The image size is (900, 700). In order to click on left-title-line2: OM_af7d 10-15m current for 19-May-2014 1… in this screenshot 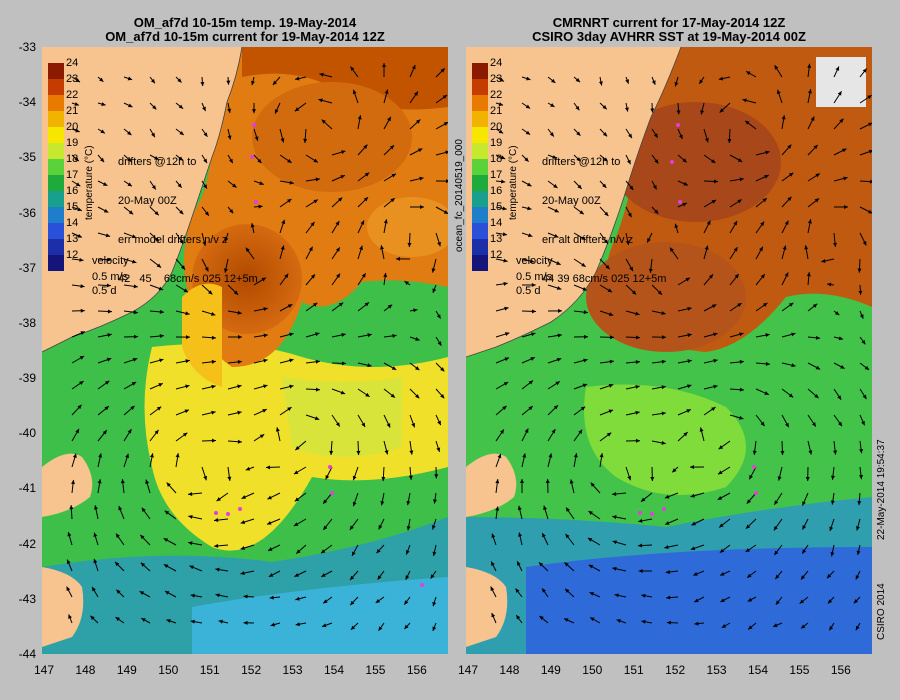, I will do `click(245, 36)`.